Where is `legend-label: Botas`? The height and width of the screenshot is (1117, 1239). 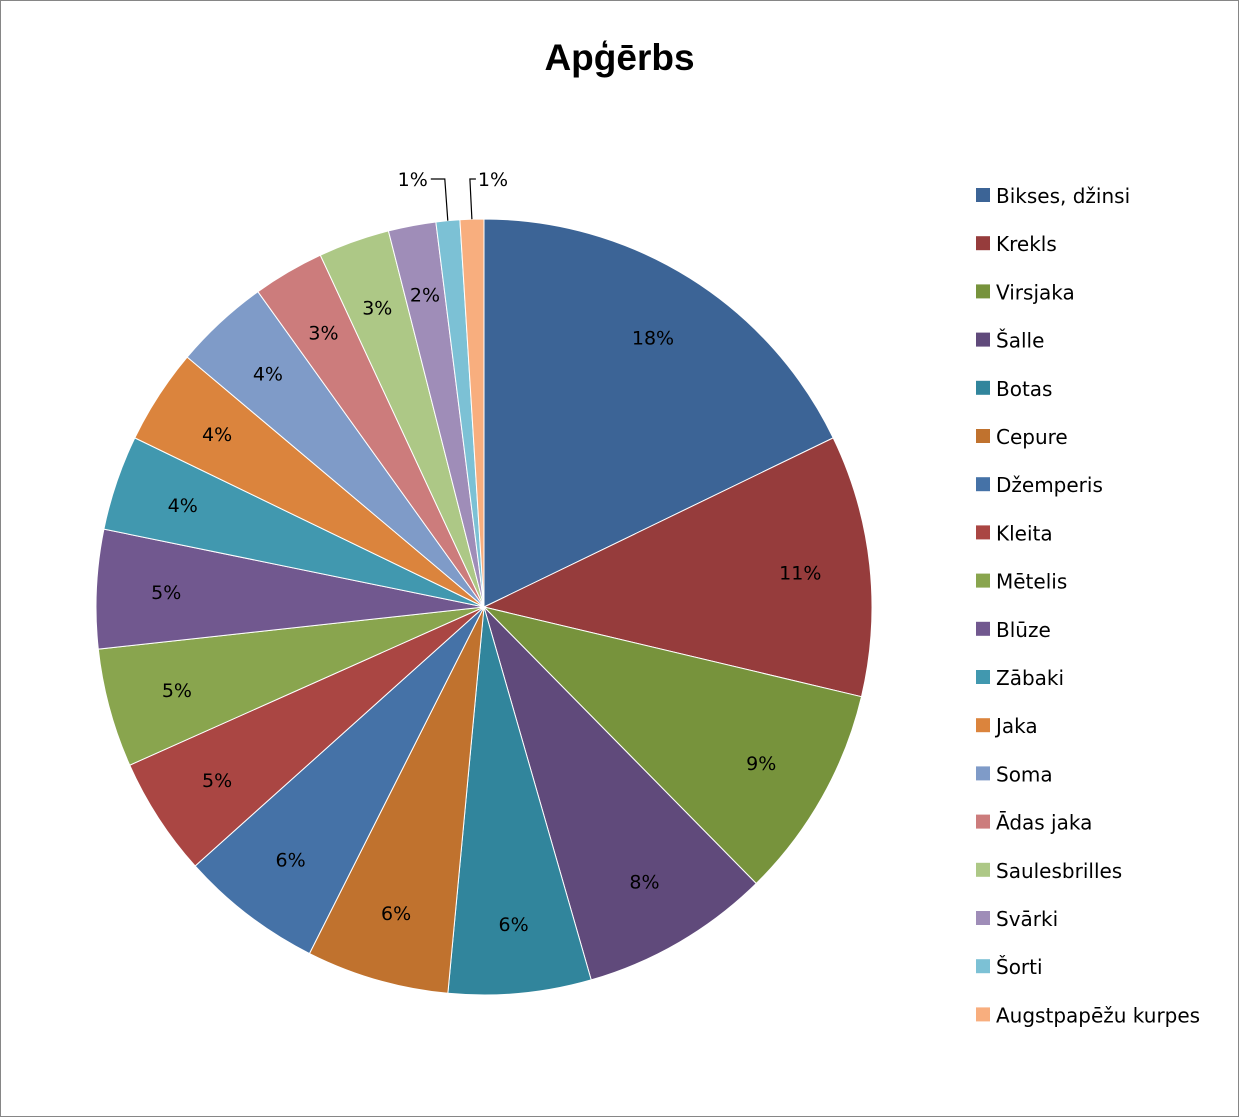
legend-label: Botas is located at coordinates (1024, 389).